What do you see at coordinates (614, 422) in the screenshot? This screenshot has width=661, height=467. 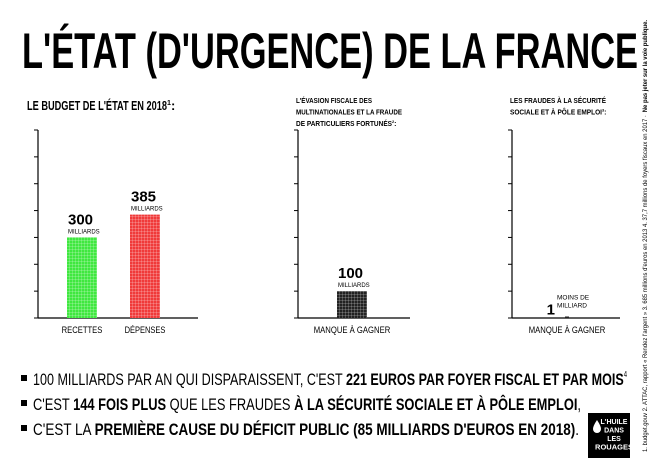 I see `logo-text: L'HUILE` at bounding box center [614, 422].